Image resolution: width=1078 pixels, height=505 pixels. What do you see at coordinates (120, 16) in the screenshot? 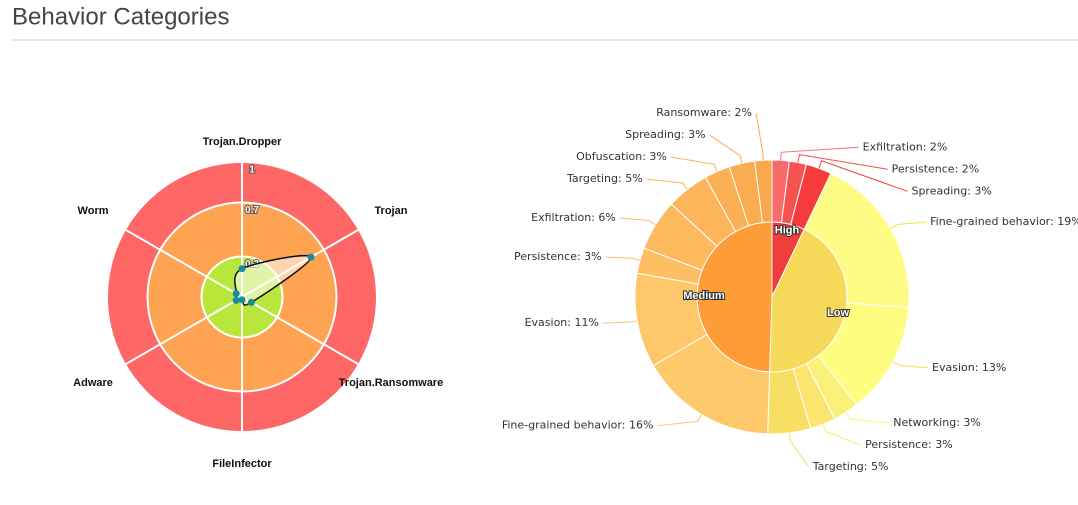
I see `panel-title: Behavior Categories` at bounding box center [120, 16].